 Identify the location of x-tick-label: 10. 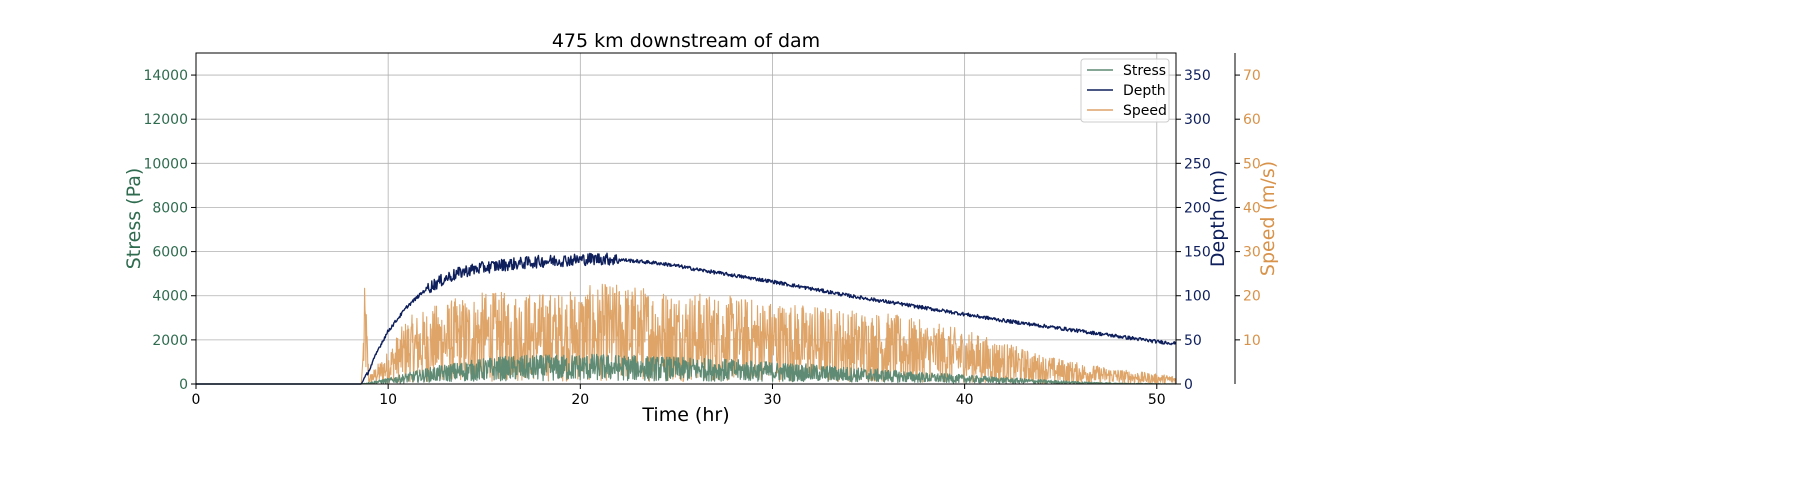
(388, 400).